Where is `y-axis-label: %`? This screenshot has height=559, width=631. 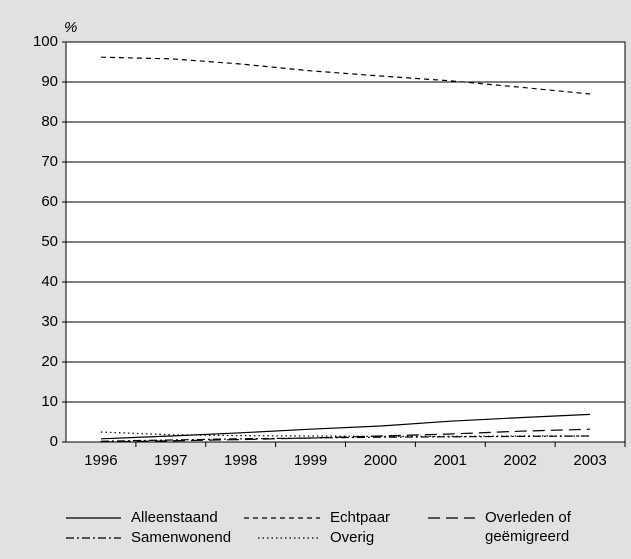 y-axis-label: % is located at coordinates (70, 27).